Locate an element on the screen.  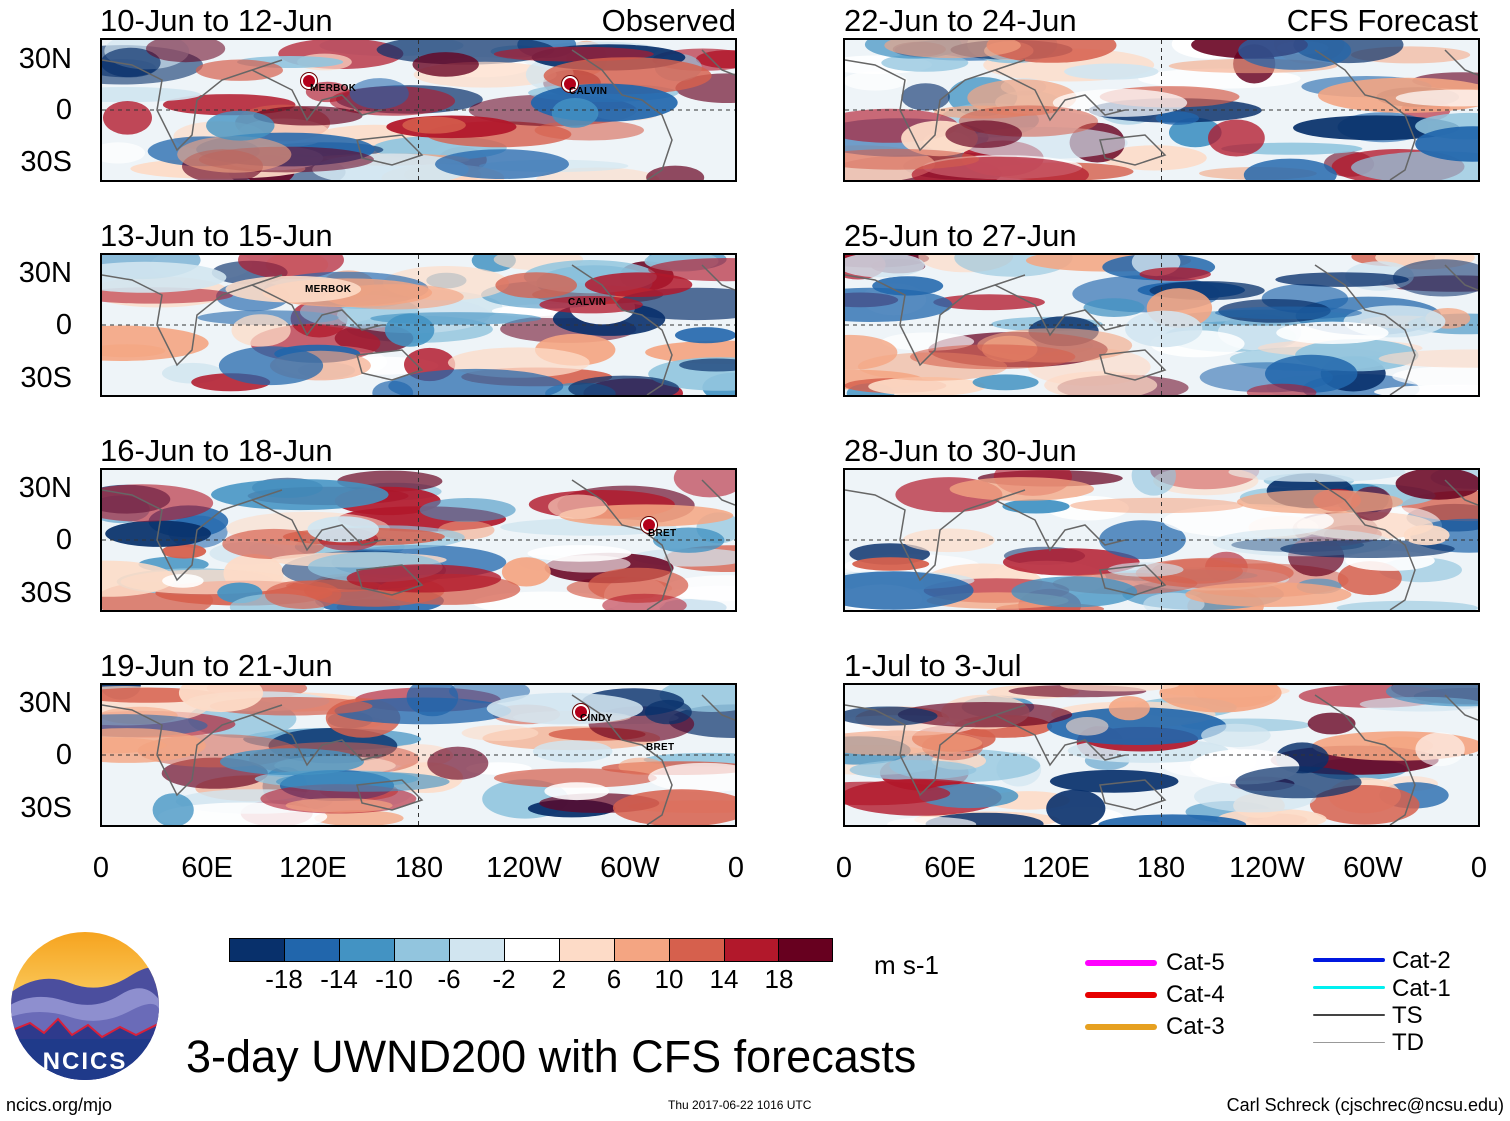
storm-marker-merbok is located at coordinates (309, 81).